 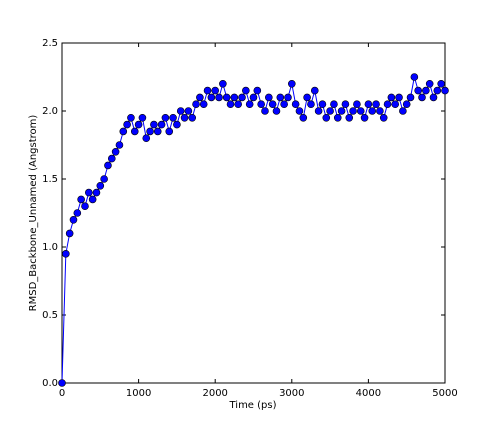 I want to click on y-tick-label: 2.0, so click(x=50, y=111).